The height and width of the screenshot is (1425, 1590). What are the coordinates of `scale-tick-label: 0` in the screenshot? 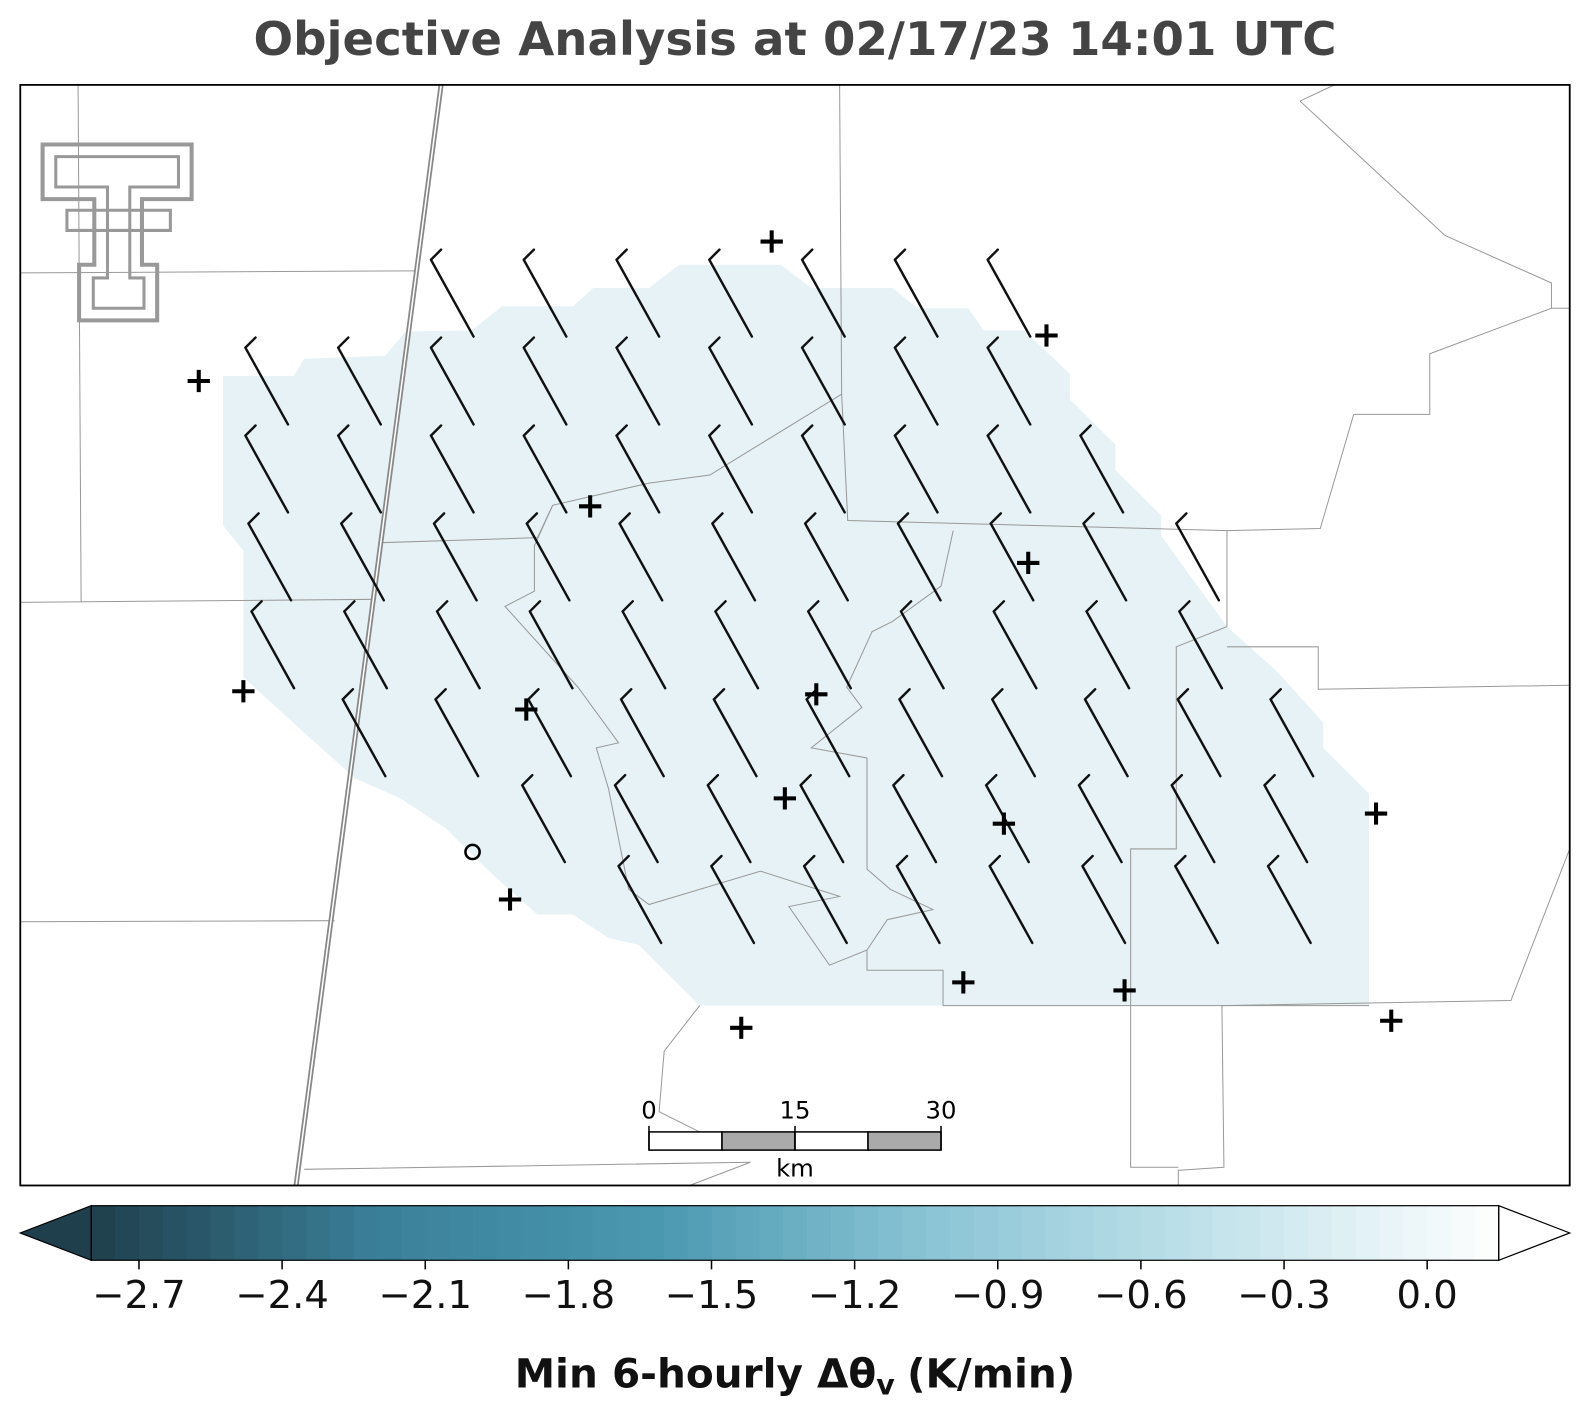 It's located at (648, 1110).